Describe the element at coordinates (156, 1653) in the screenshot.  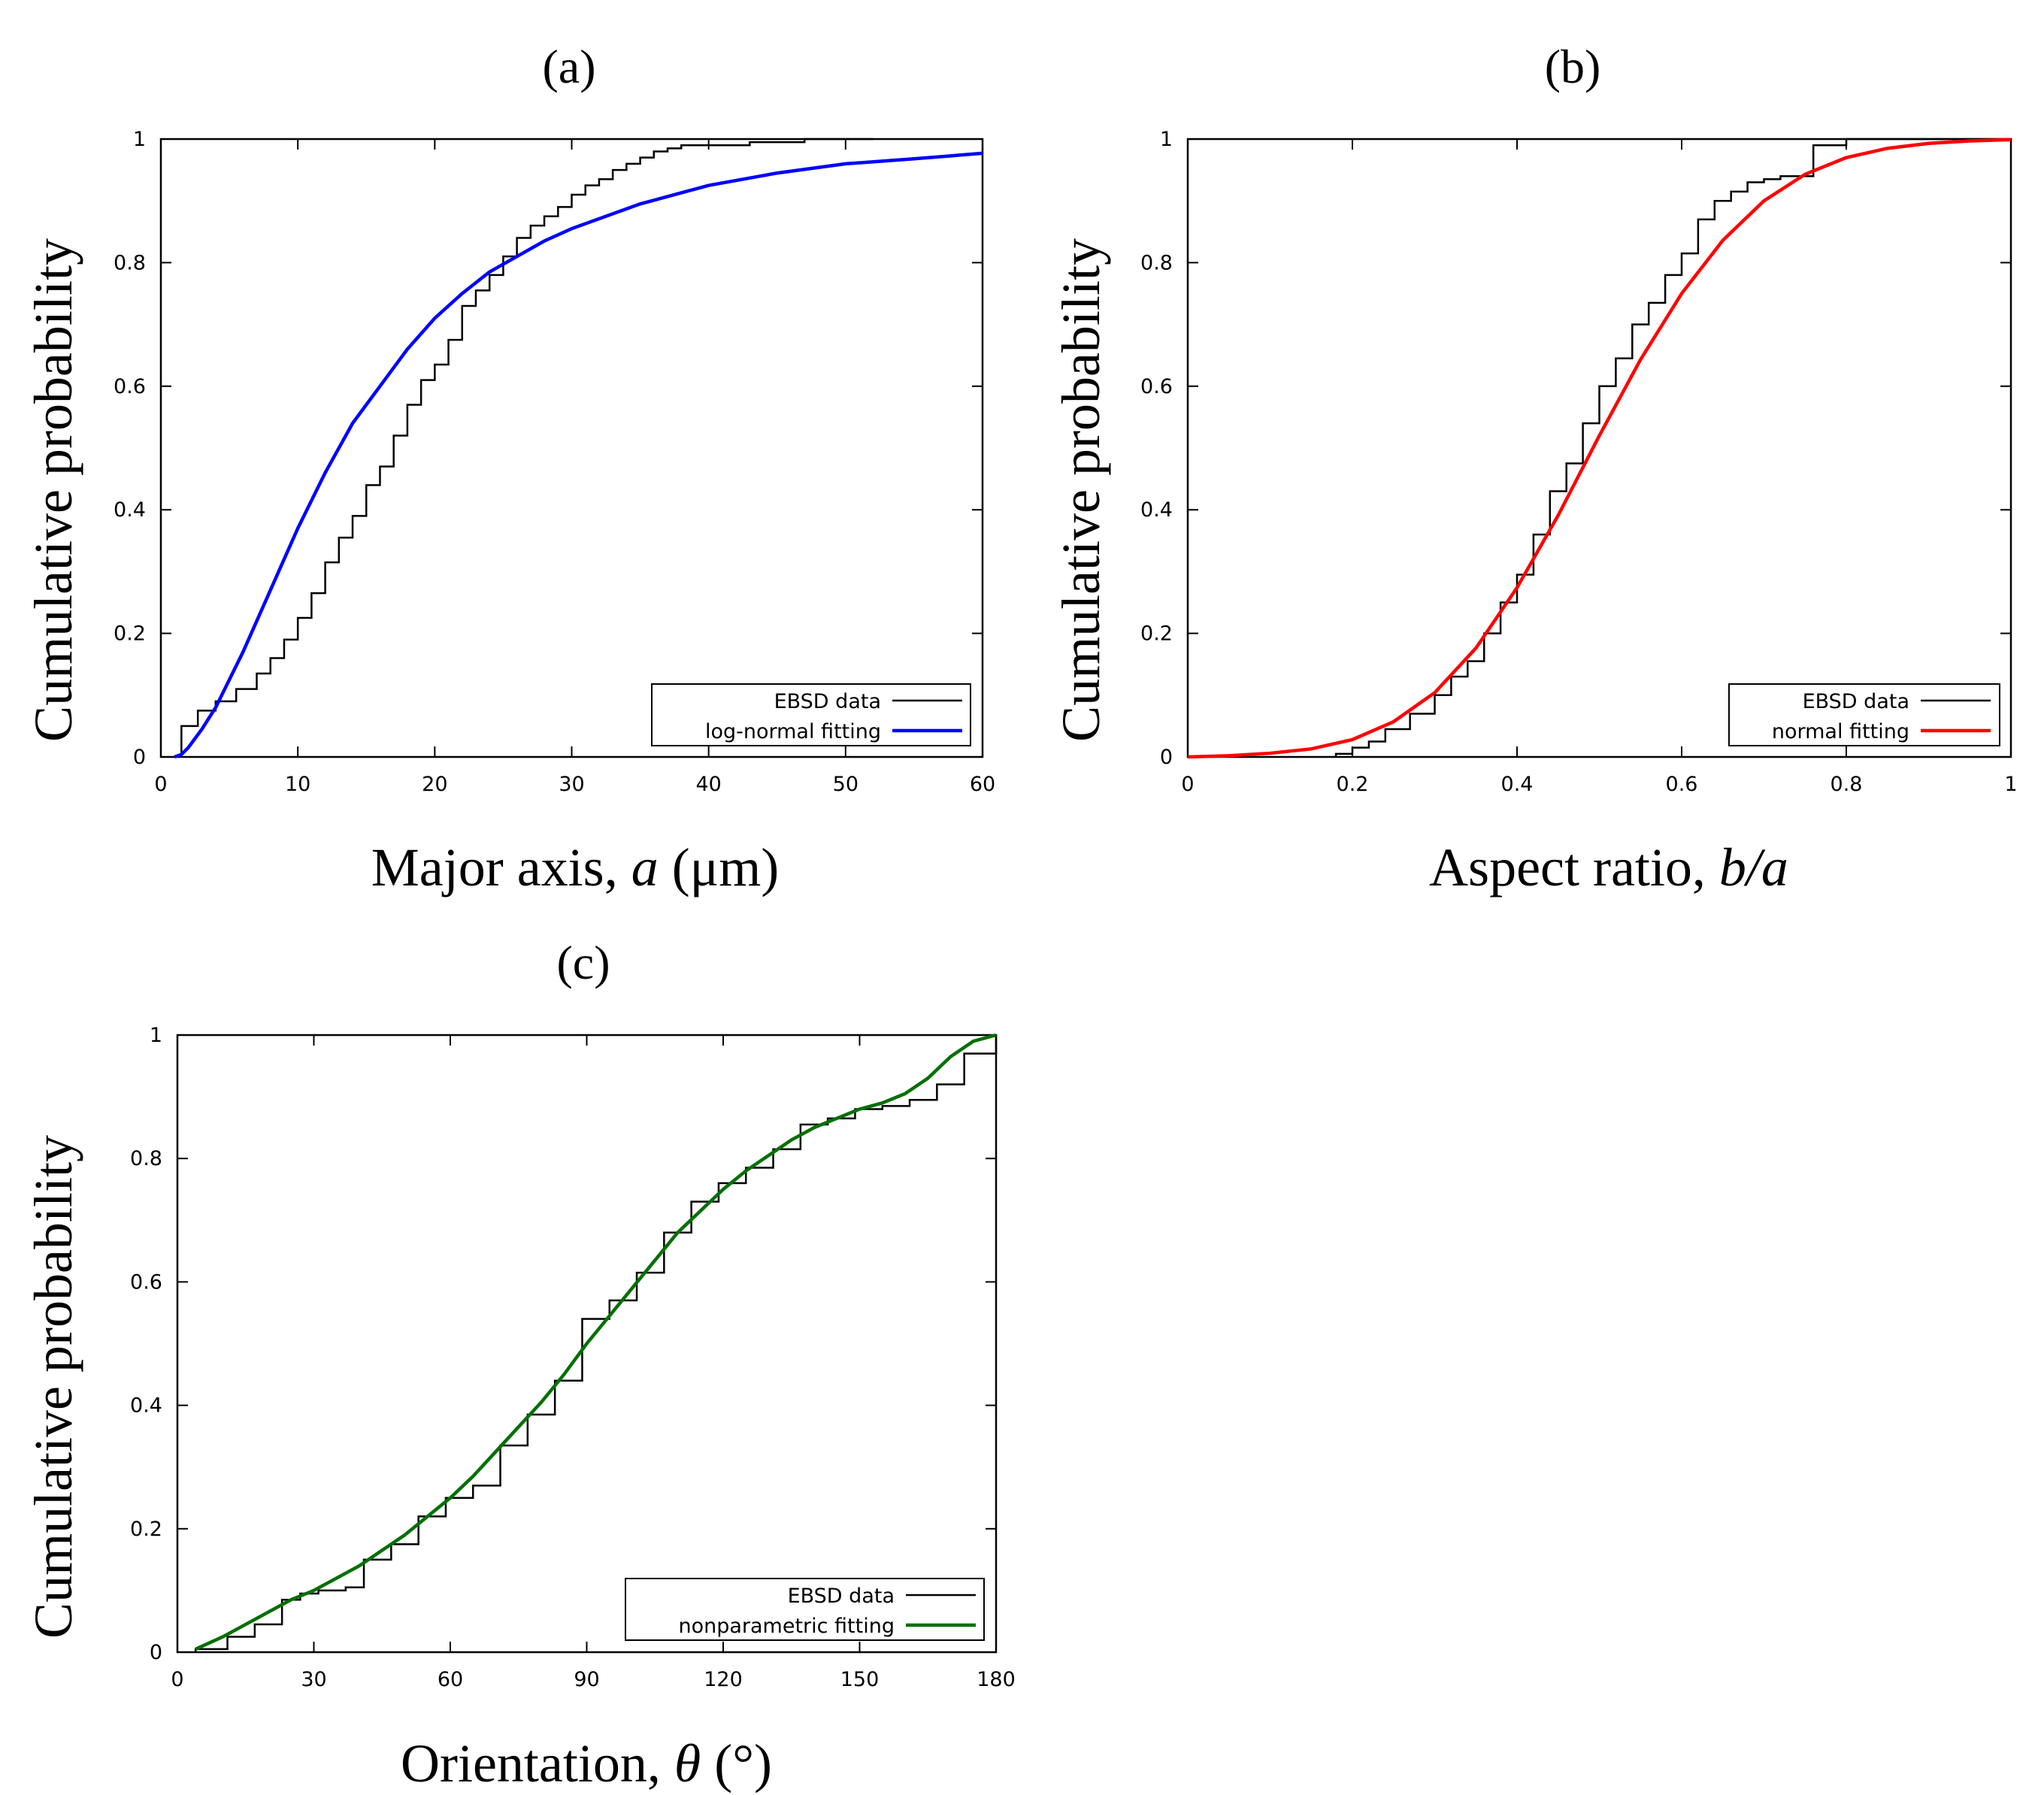
I see `panel-c-ytick-label: 0` at that location.